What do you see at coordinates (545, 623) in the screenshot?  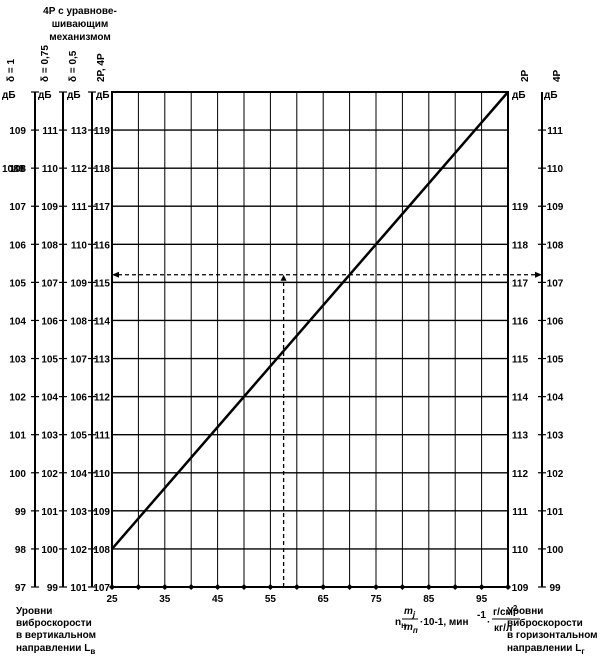 I see `right-caption-line-2: виброскорости` at bounding box center [545, 623].